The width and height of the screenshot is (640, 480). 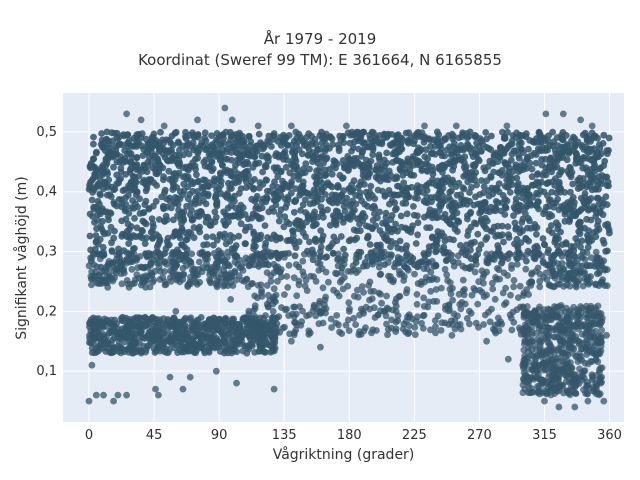 I want to click on x-tick-label: 270, so click(x=479, y=435).